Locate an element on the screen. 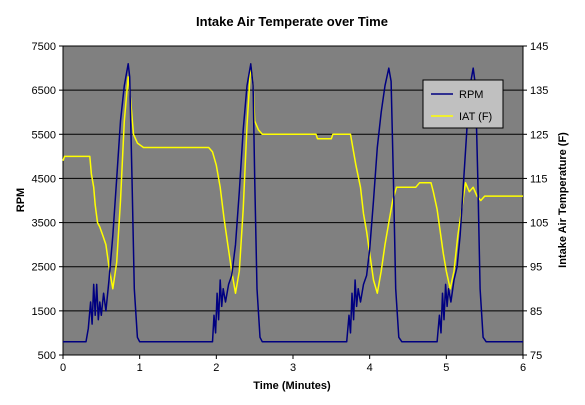 The image size is (585, 405). y-tick-label-1500: 1500 is located at coordinates (44, 312).